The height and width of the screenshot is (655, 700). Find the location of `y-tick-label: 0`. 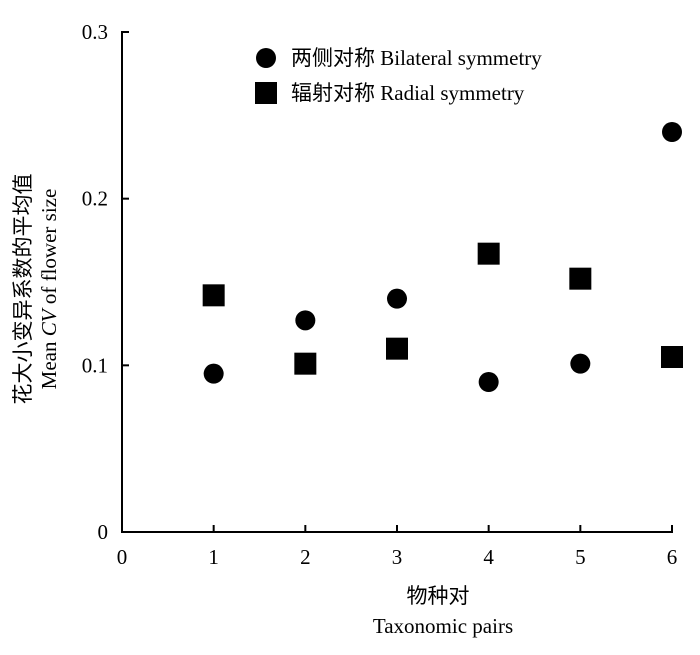

y-tick-label: 0 is located at coordinates (103, 532).